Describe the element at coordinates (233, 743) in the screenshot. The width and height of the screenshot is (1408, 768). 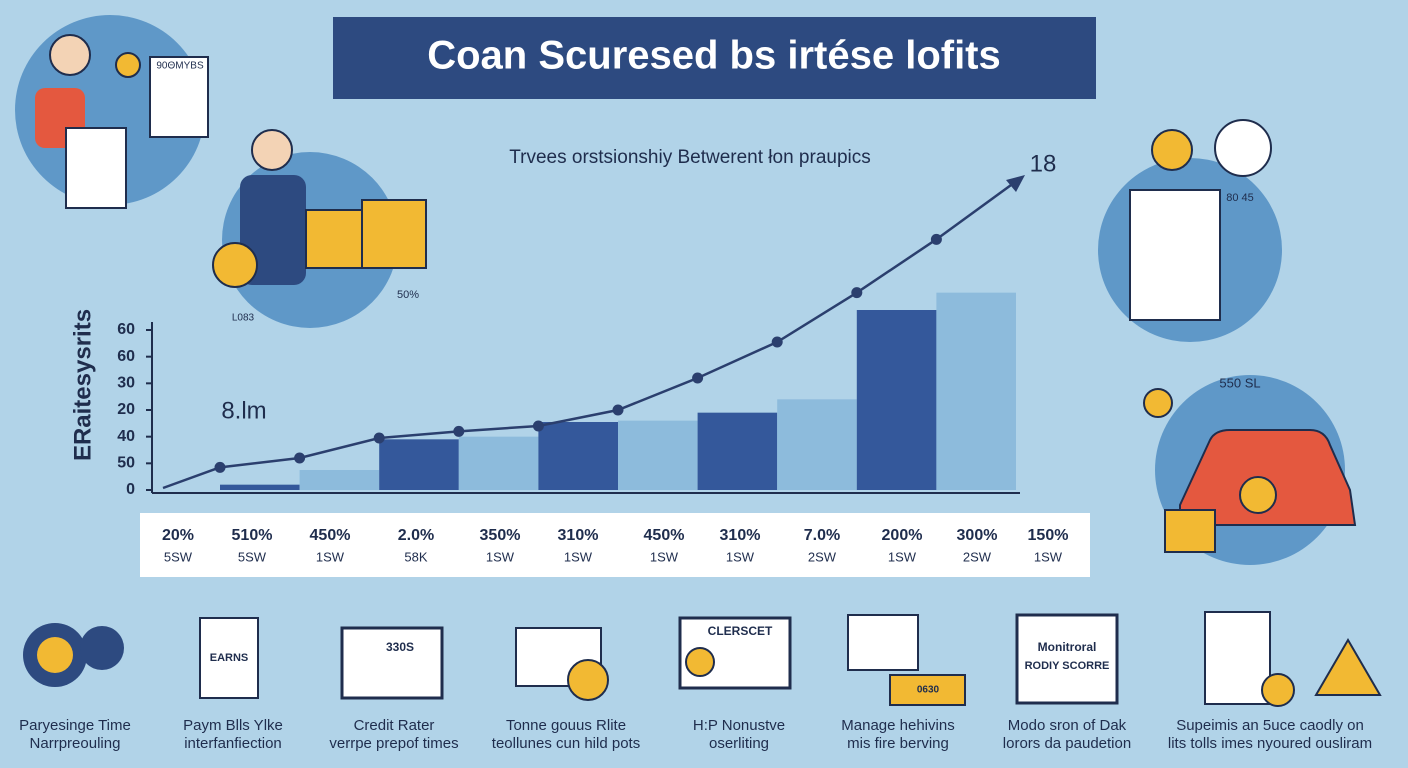
I see `caption: interfanfiection` at that location.